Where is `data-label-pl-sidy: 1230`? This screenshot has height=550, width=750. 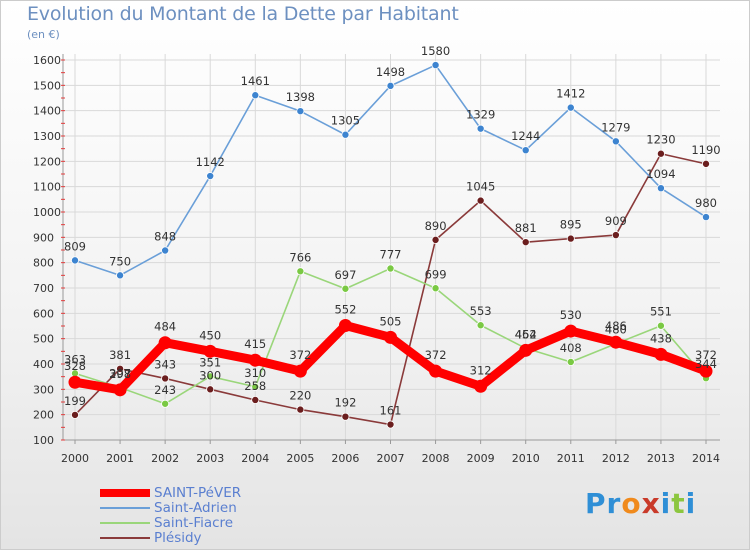 data-label-pl-sidy: 1230 is located at coordinates (660, 140).